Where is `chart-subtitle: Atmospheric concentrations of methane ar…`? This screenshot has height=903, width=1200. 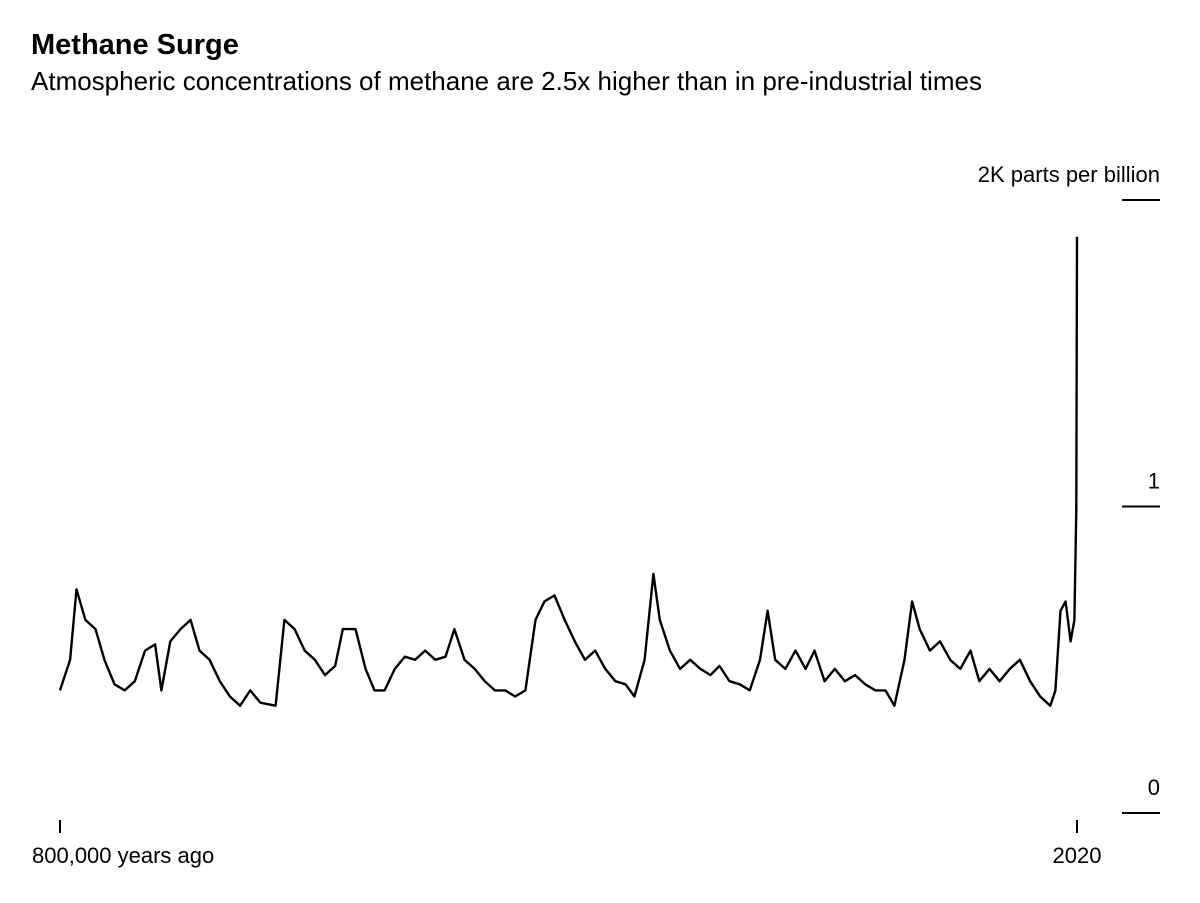
chart-subtitle: Atmospheric concentrations of methane ar… is located at coordinates (506, 81).